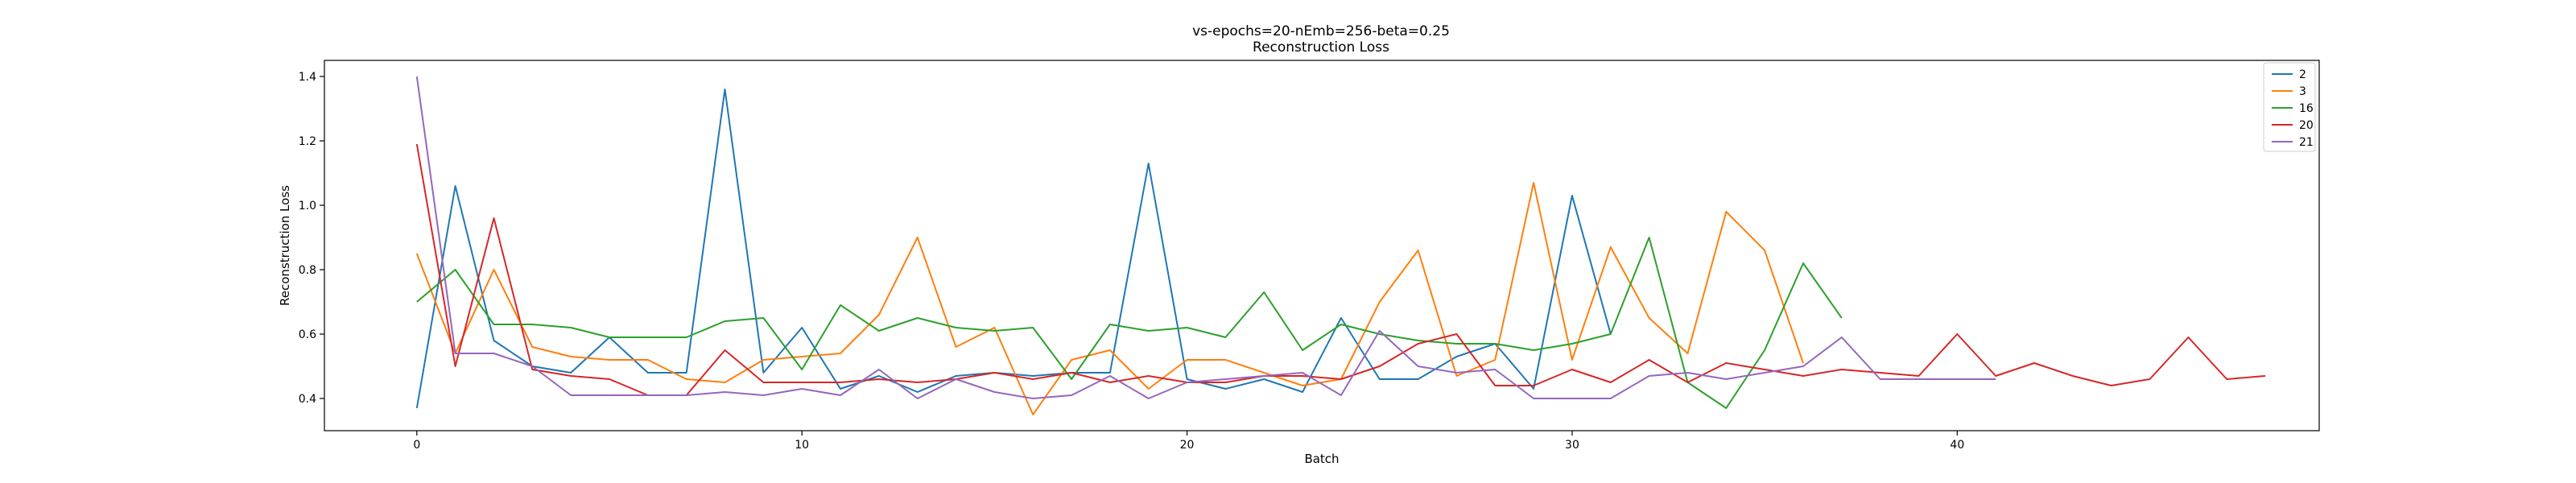  I want to click on x-tick-label: 10, so click(802, 445).